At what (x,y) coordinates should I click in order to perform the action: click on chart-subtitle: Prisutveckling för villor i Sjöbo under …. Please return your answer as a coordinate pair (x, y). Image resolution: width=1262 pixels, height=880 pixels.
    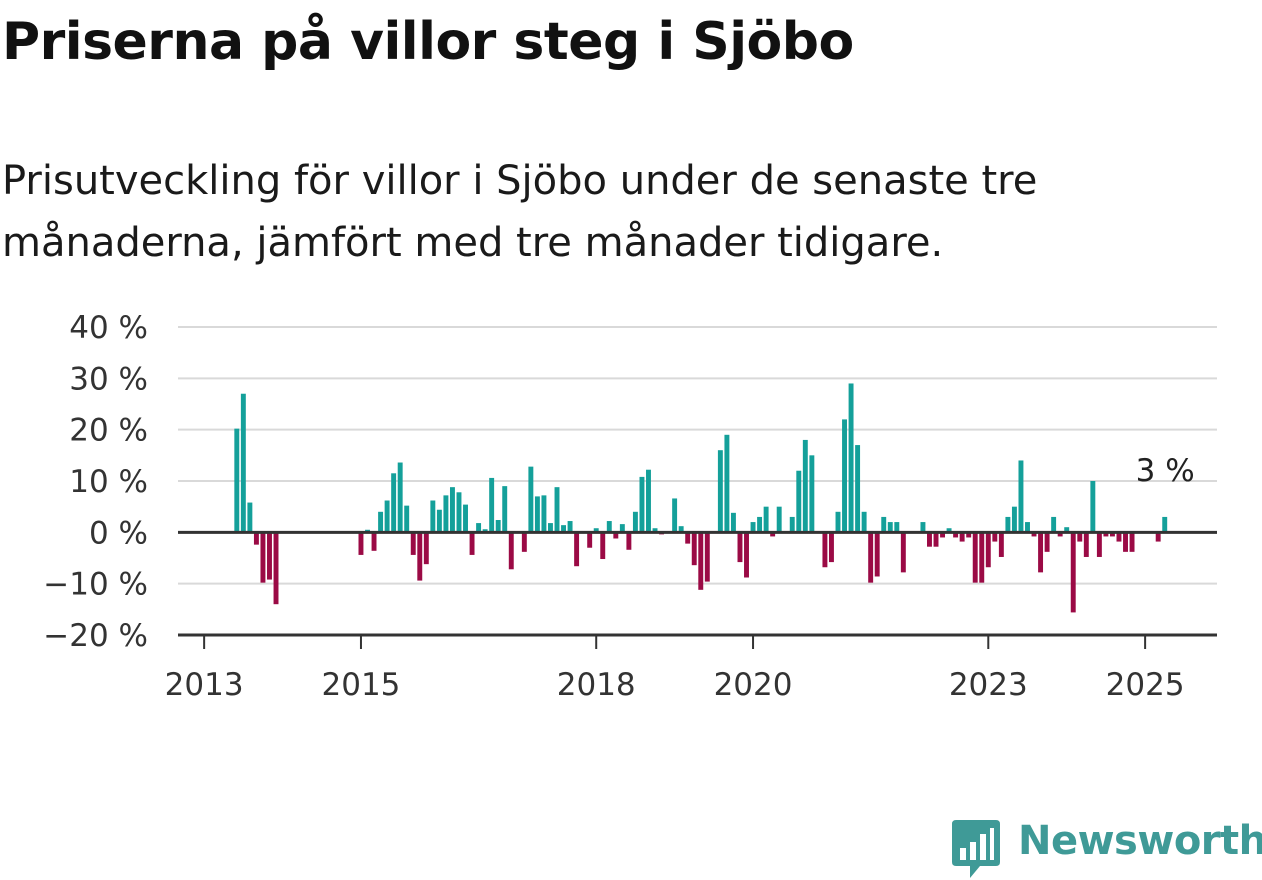
    Looking at the image, I should click on (520, 212).